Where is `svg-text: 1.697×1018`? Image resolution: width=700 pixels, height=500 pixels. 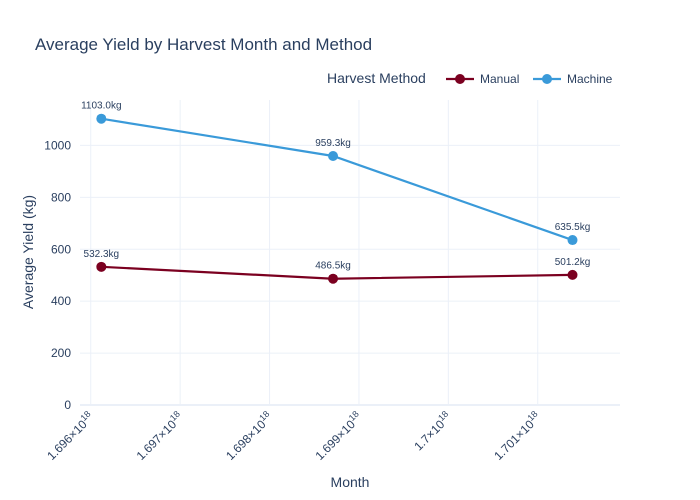
svg-text: 1.697×1018 is located at coordinates (159, 436).